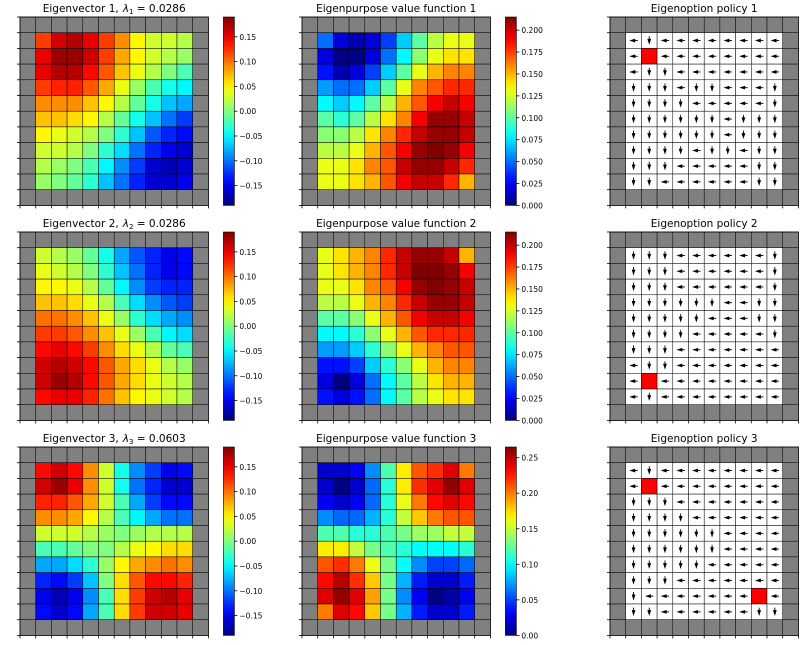 The width and height of the screenshot is (809, 645). Describe the element at coordinates (247, 62) in the screenshot. I see `colorbar-tick-label: 0.10` at that location.